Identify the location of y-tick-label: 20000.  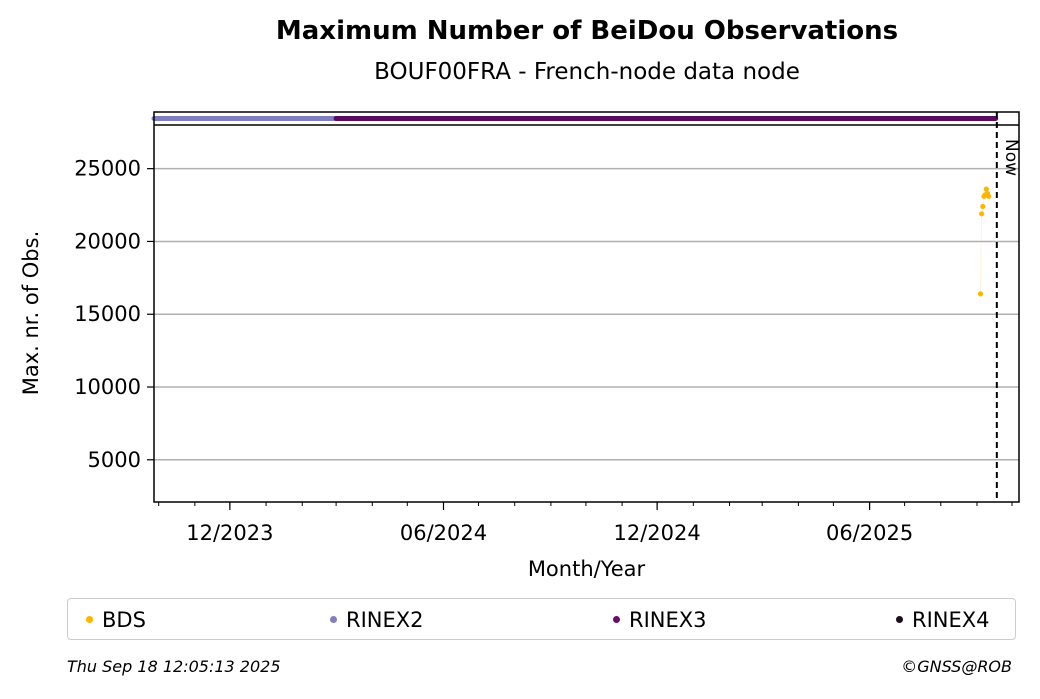
(107, 241).